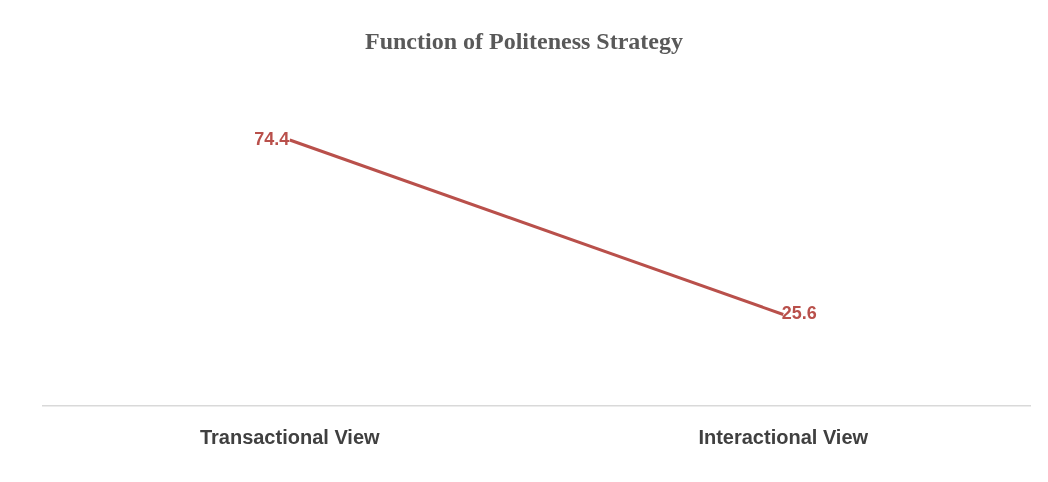 The width and height of the screenshot is (1048, 482). What do you see at coordinates (783, 436) in the screenshot?
I see `x-tick-label: Interactional View` at bounding box center [783, 436].